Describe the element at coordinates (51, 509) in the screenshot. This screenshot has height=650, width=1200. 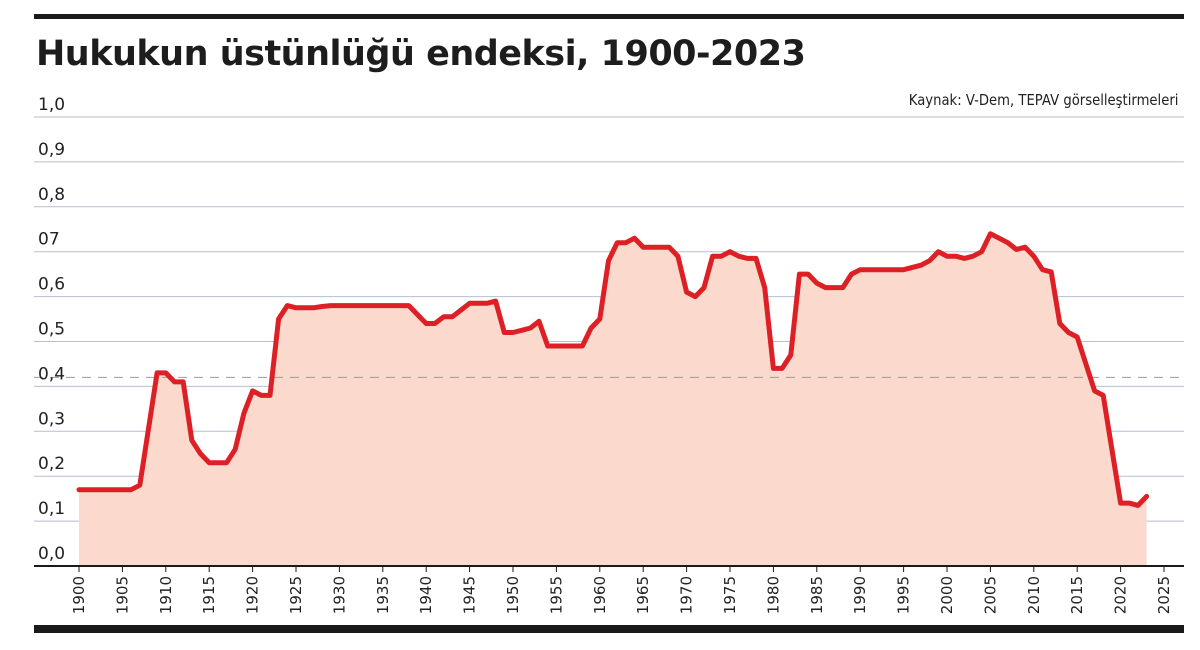
I see `y-tick-label: 0,1` at that location.